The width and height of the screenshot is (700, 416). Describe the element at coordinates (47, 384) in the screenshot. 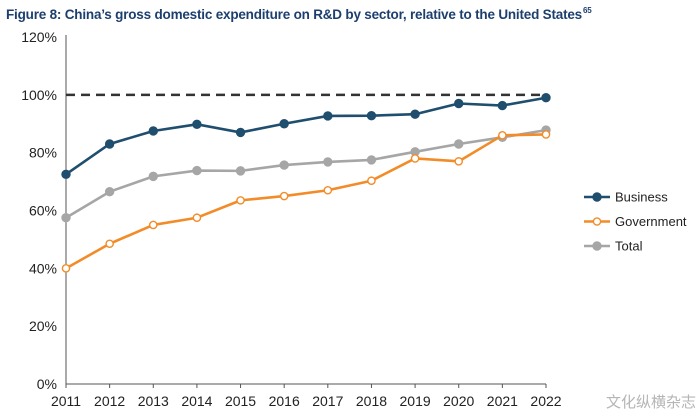

I see `y-tick-label: 0%` at that location.